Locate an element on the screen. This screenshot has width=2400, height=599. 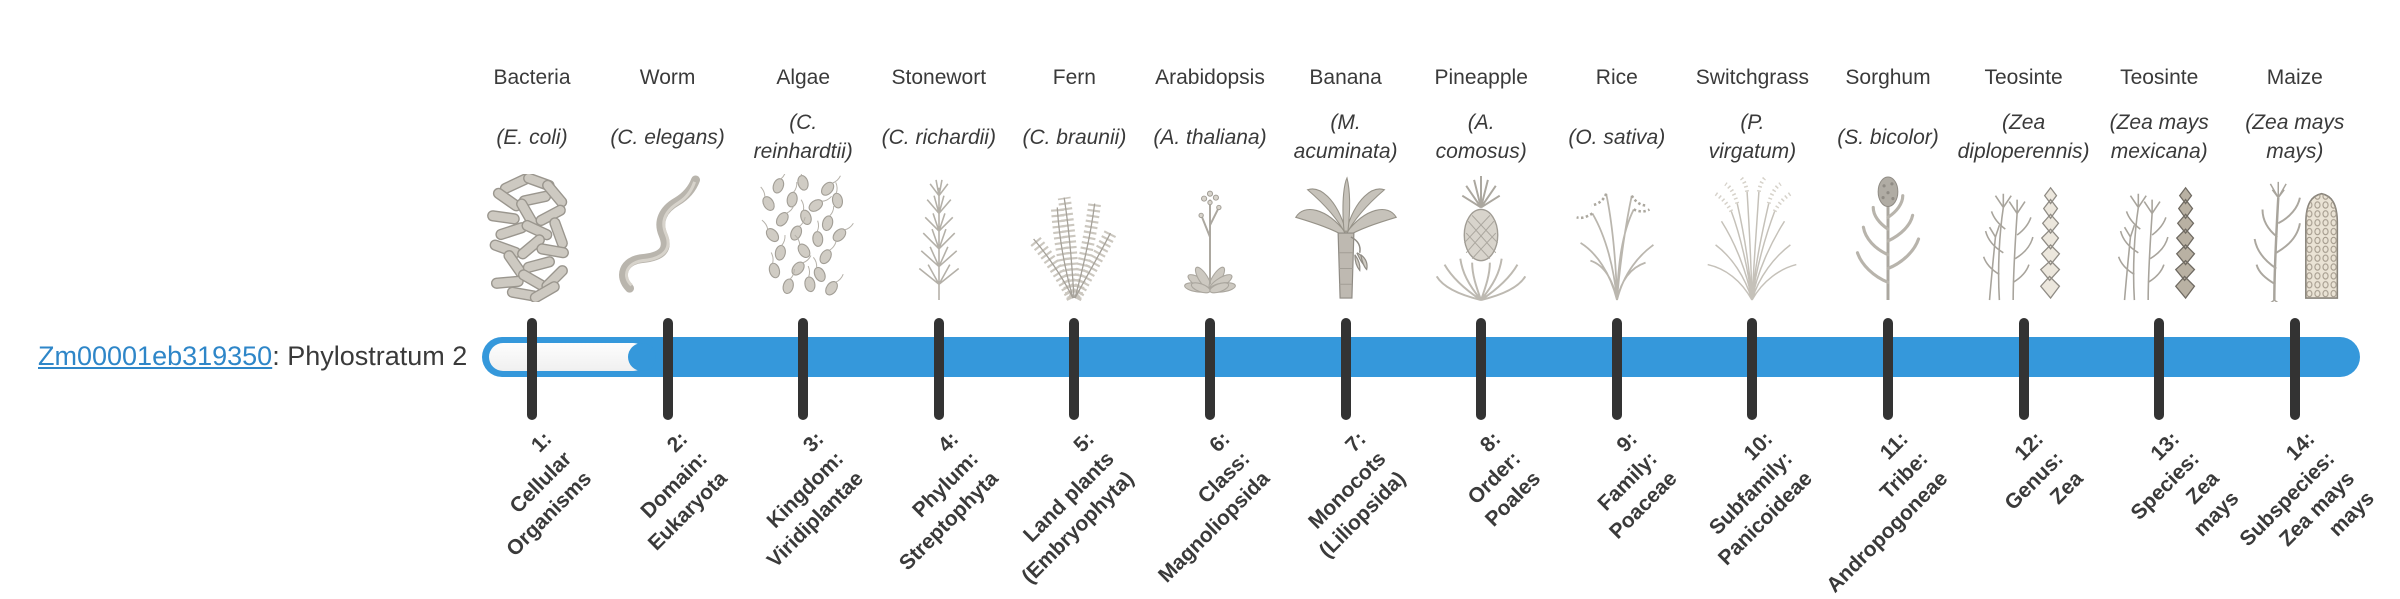
organism-latin-name: (A. thaliana) is located at coordinates (1210, 137).